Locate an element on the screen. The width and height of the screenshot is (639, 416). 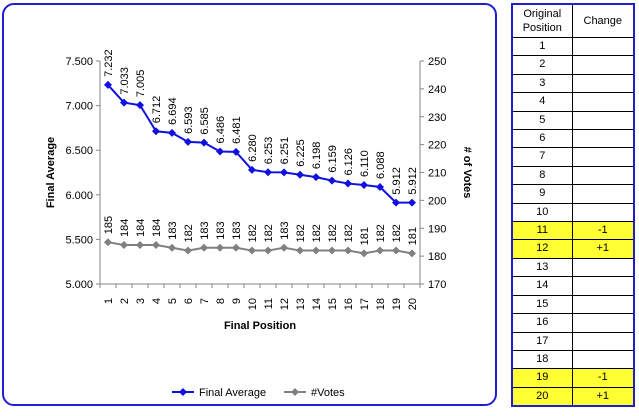
y2-tick-label: 200 is located at coordinates (437, 201).